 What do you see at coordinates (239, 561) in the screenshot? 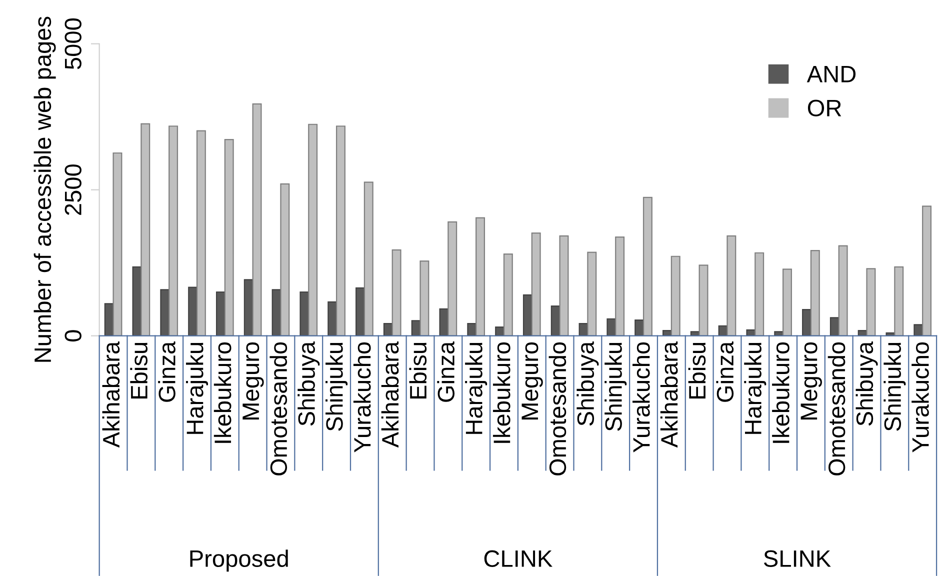
I see `text: Proposed` at bounding box center [239, 561].